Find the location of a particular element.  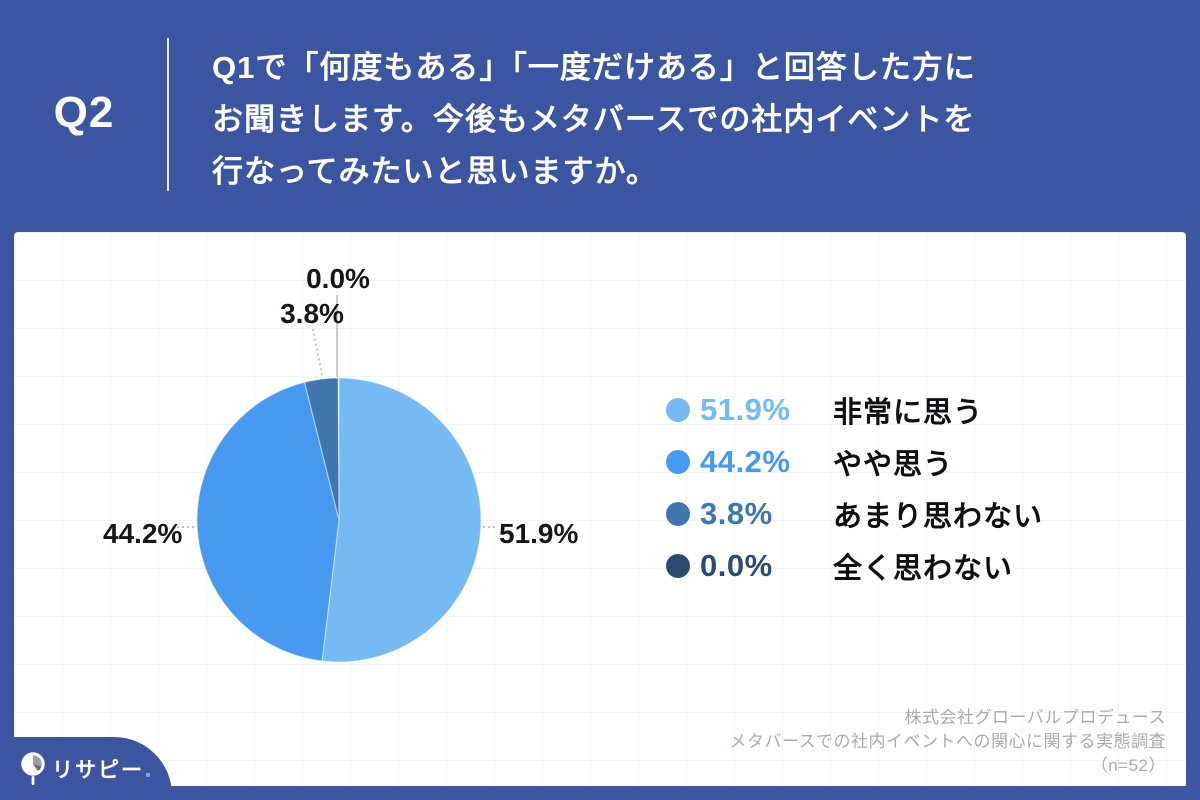

legend-label: 全く思わない is located at coordinates (923, 569).